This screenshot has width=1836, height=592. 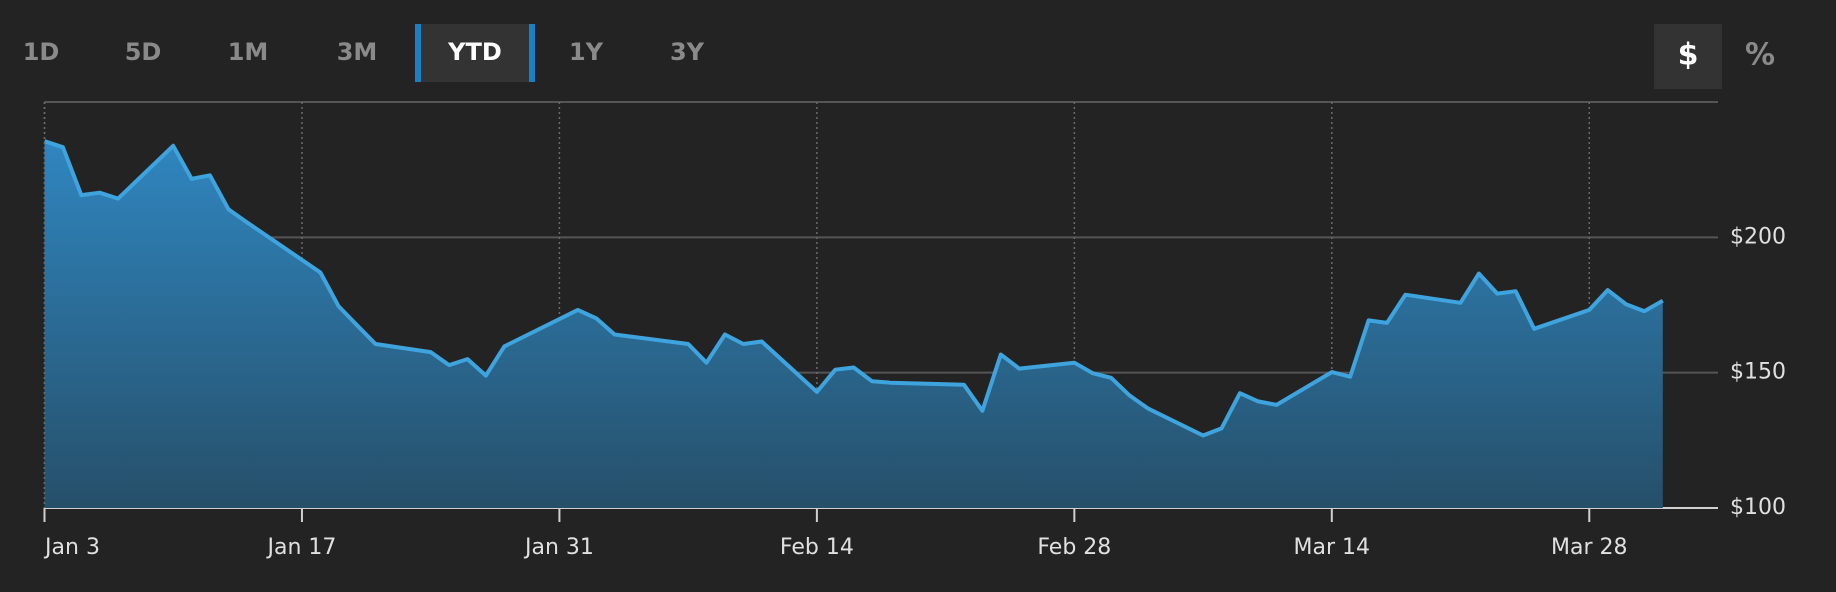 What do you see at coordinates (248, 52) in the screenshot?
I see `range-tab: 1M` at bounding box center [248, 52].